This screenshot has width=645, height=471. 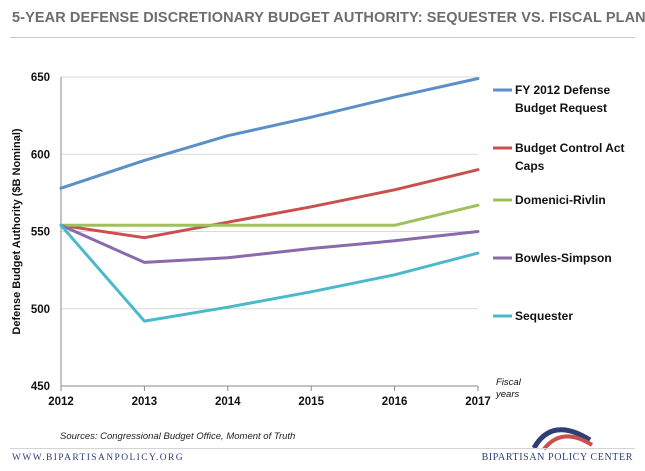 What do you see at coordinates (40, 310) in the screenshot?
I see `y-tick-label: 500` at bounding box center [40, 310].